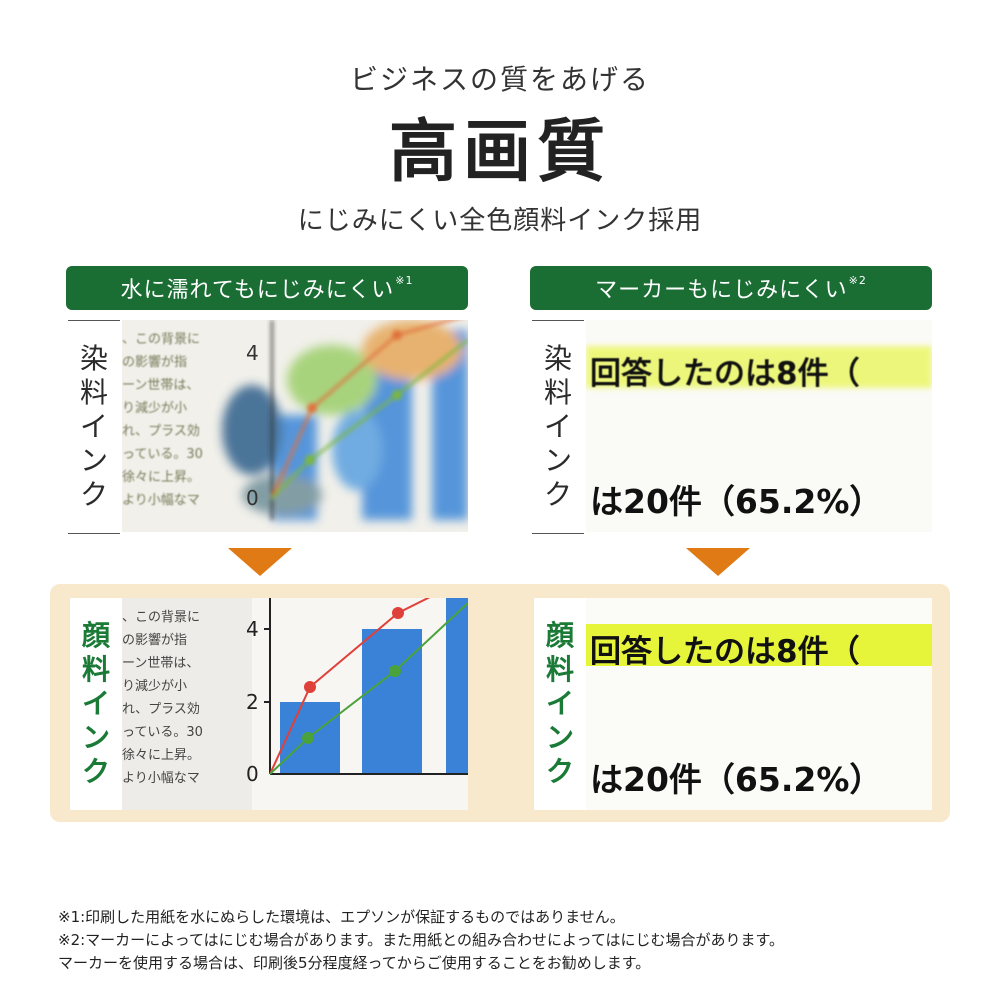 This screenshot has height=1000, width=1000. I want to click on dye-smear-blotches, so click(345, 420).